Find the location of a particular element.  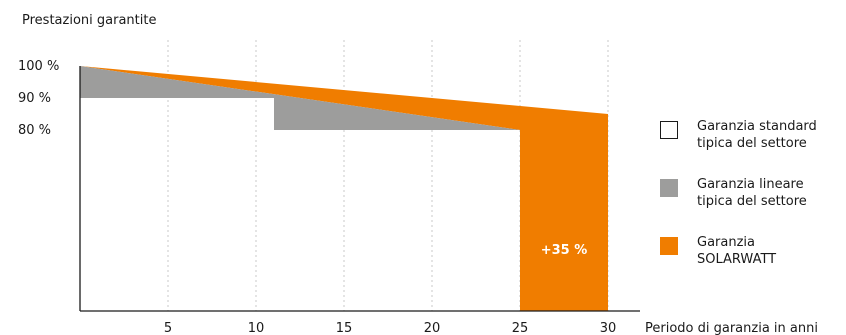

annotations: +35 % is located at coordinates (564, 250).